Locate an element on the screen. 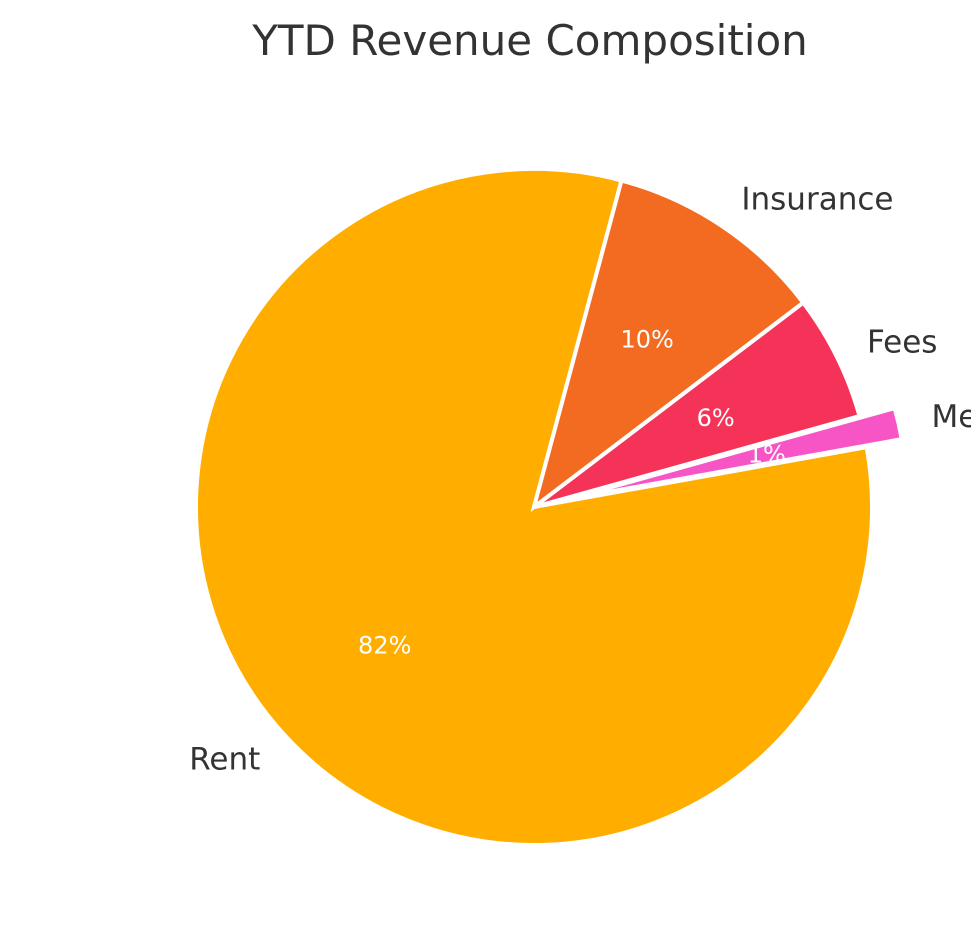  category-label-rent: Rent is located at coordinates (224, 760).